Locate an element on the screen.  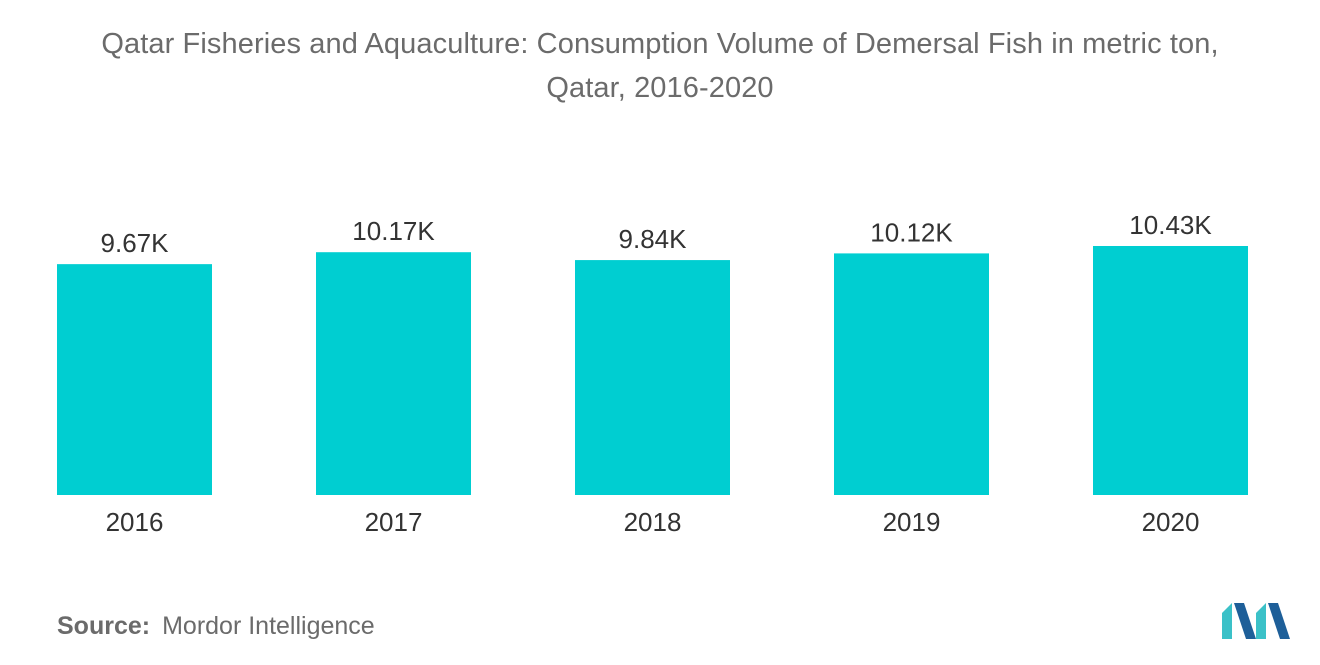
data-label-2019: 10.12K is located at coordinates (911, 232).